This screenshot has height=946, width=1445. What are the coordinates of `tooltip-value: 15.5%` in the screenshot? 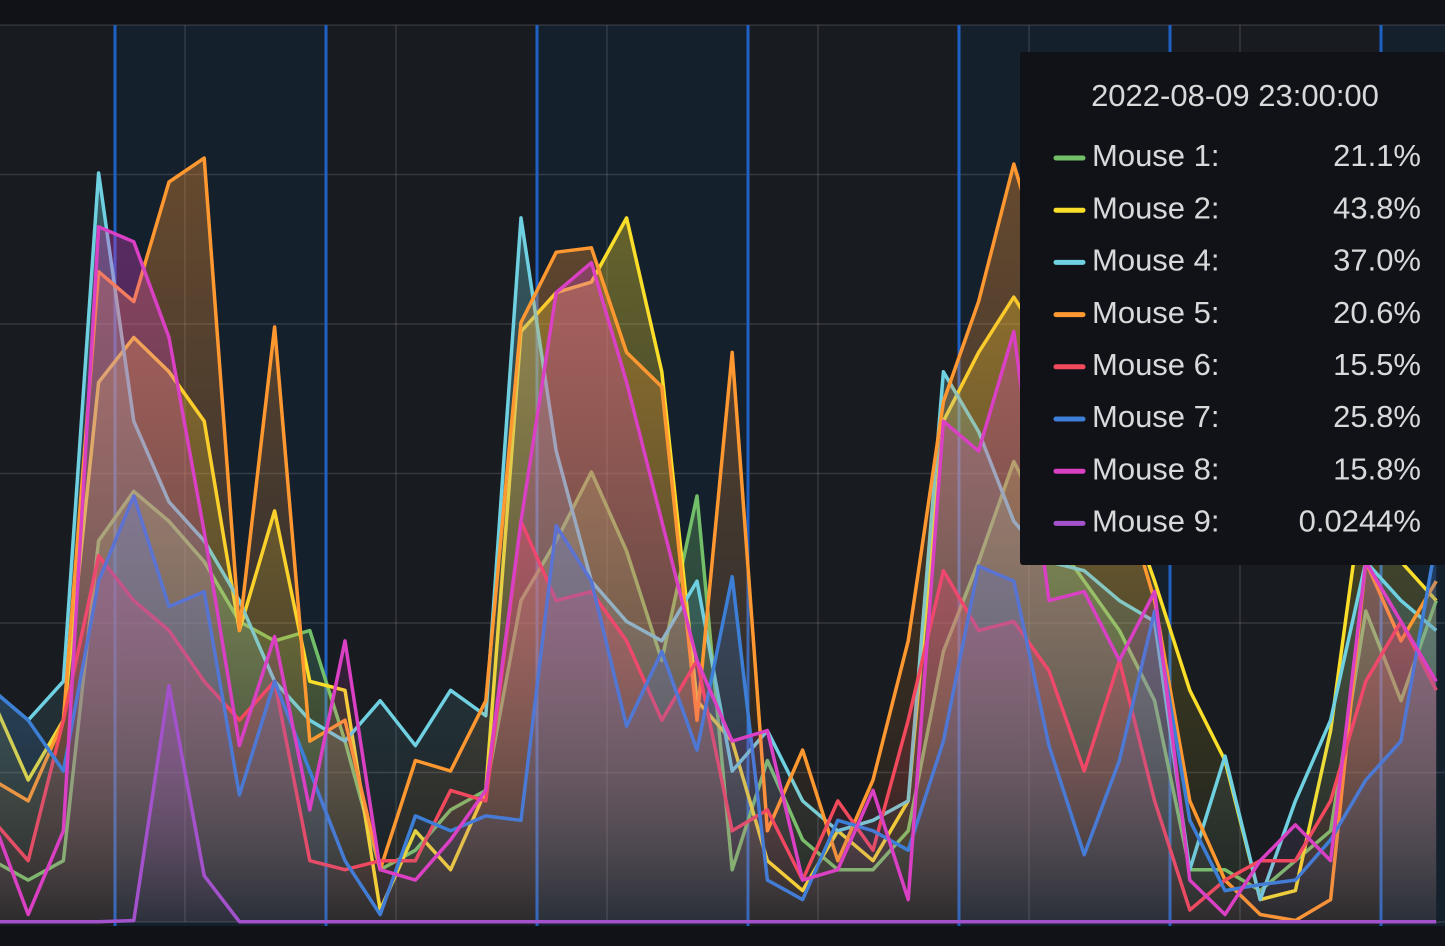 It's located at (1377, 364).